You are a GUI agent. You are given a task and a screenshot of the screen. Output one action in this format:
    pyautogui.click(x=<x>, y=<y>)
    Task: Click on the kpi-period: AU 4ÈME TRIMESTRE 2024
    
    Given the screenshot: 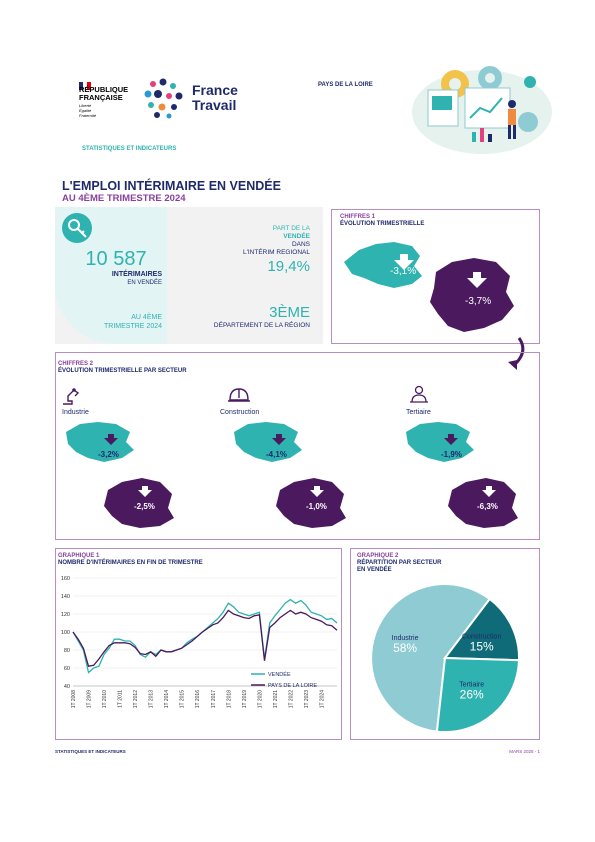 What is the action you would take?
    pyautogui.click(x=116, y=322)
    